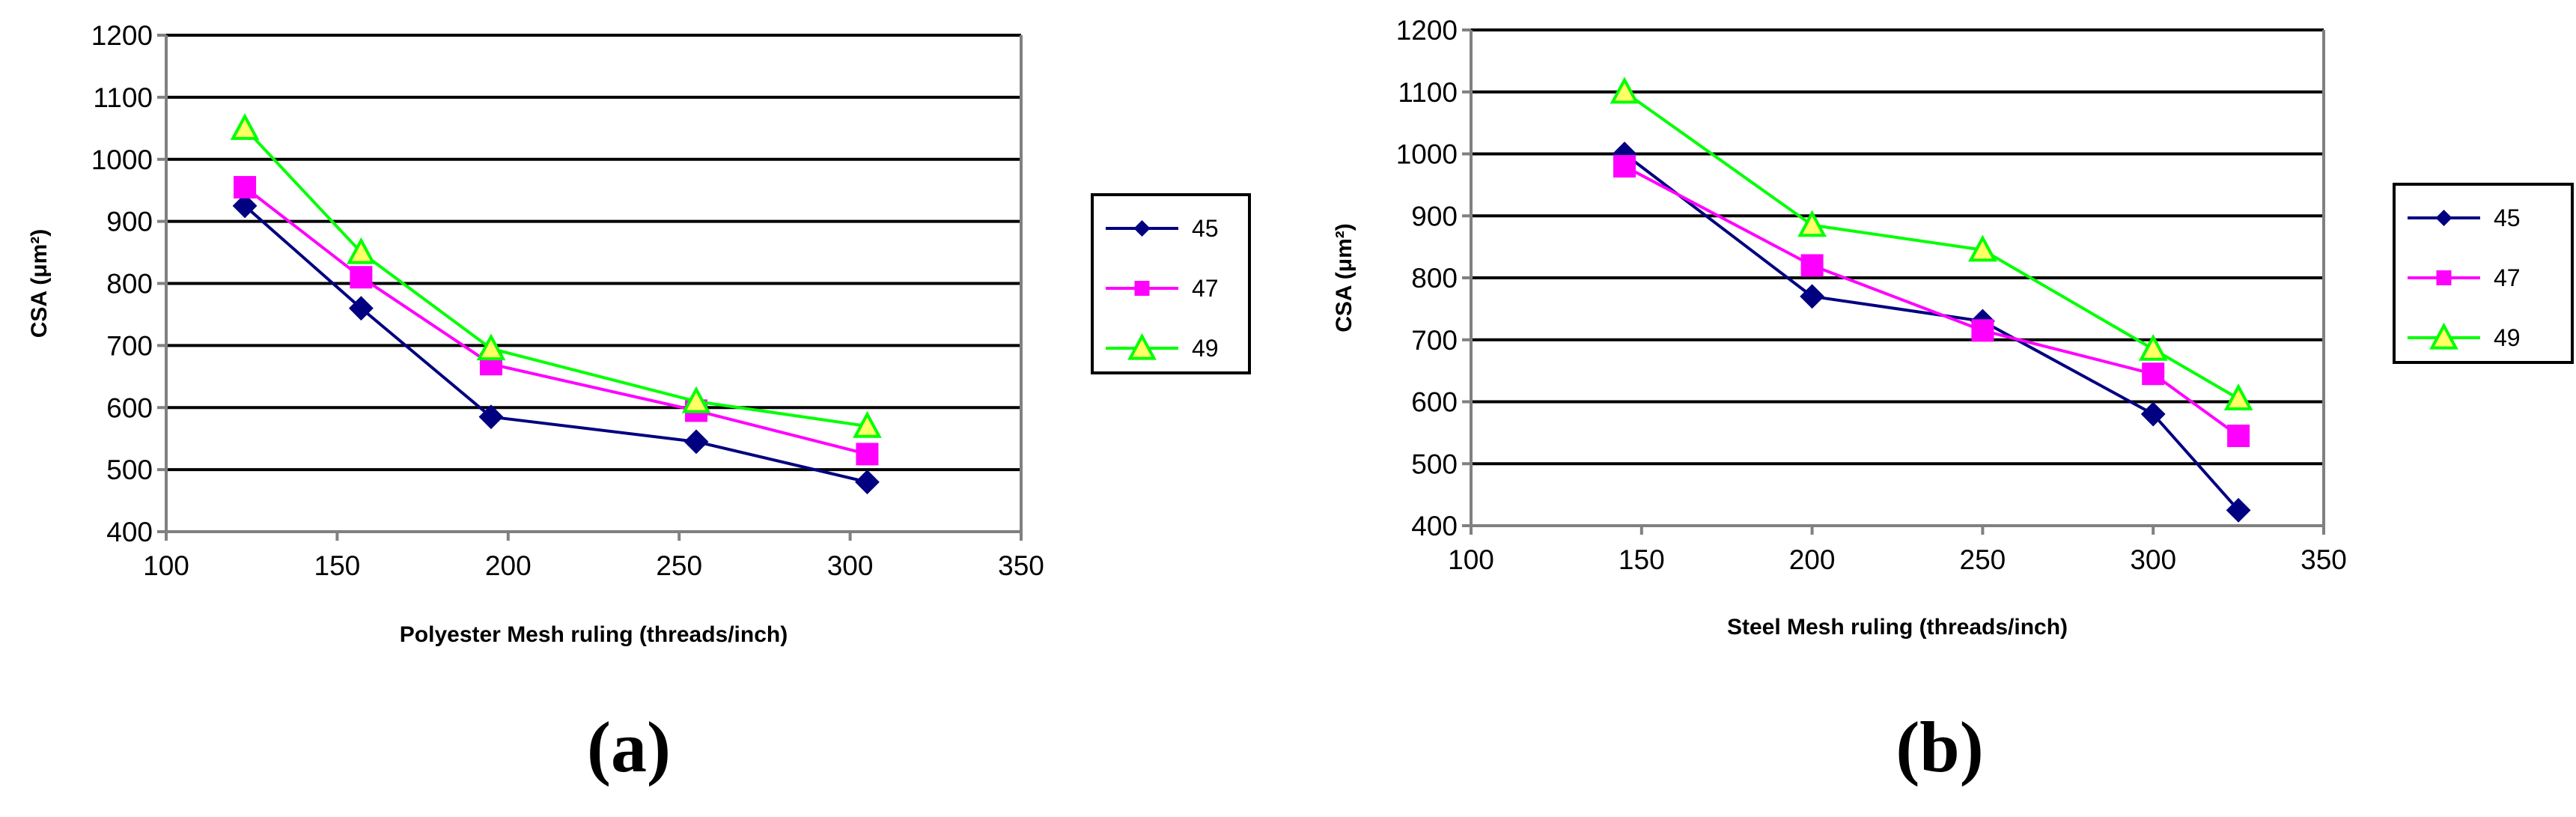 The width and height of the screenshot is (2576, 817). I want to click on x-axis-title: Steel Mesh ruling (threads/inch), so click(1898, 627).